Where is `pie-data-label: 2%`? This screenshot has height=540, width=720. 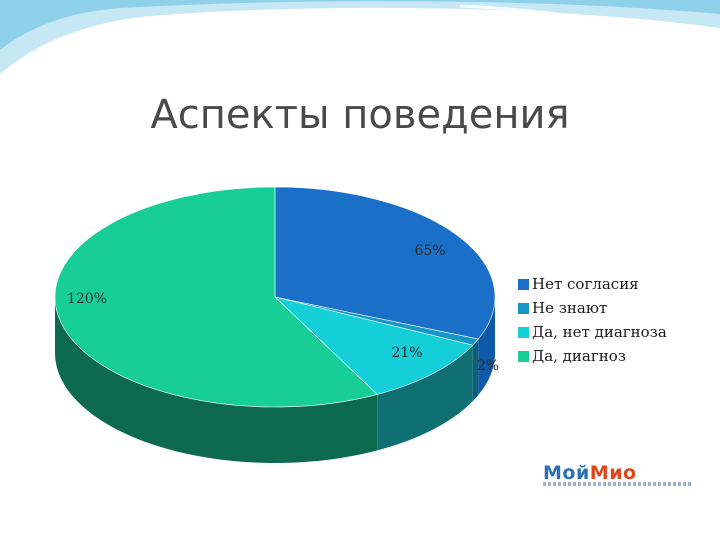
pie-data-label: 2% is located at coordinates (488, 366).